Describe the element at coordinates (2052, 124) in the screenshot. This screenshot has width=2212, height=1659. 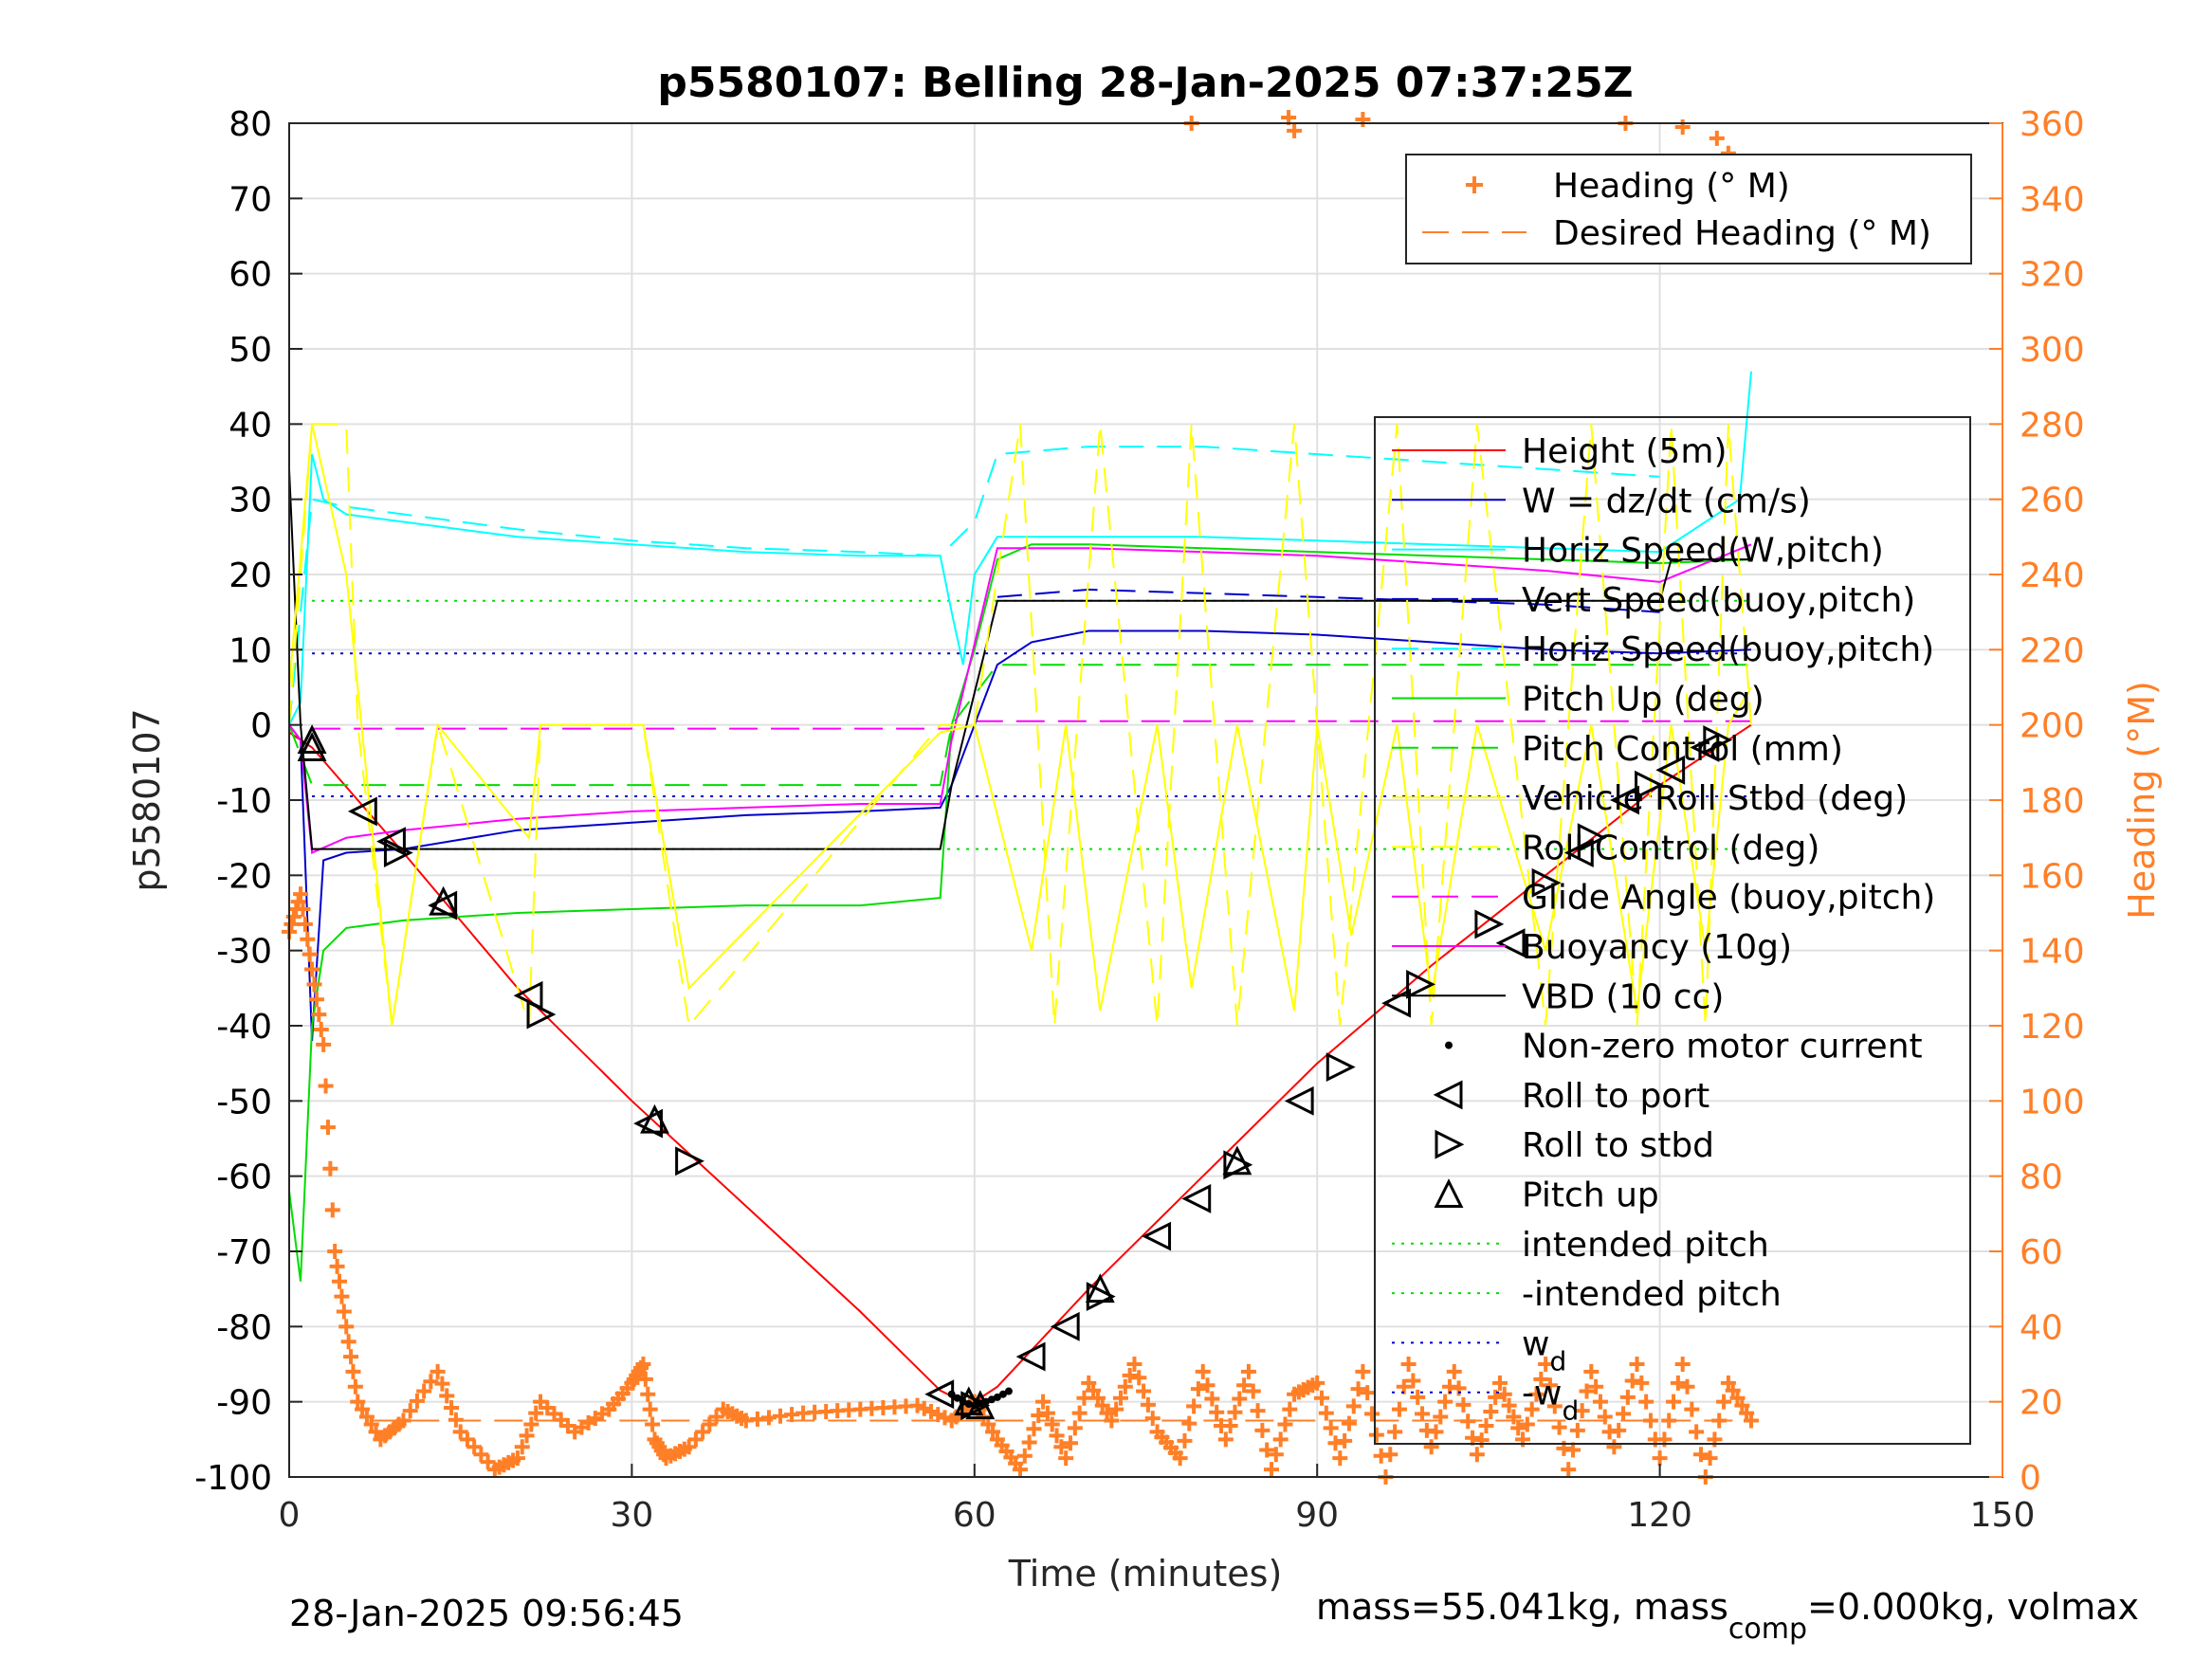
I see `y-right-tick-label: 360` at that location.